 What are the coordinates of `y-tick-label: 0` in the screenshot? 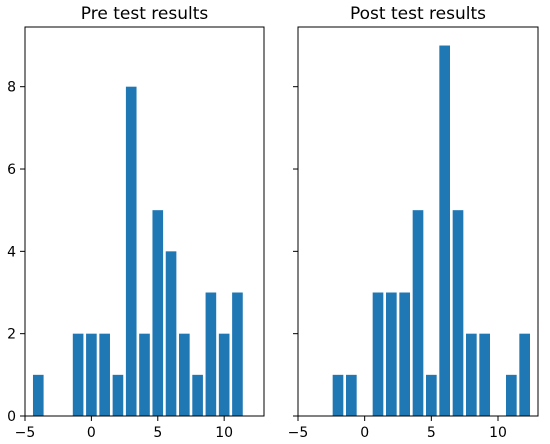 It's located at (11, 417).